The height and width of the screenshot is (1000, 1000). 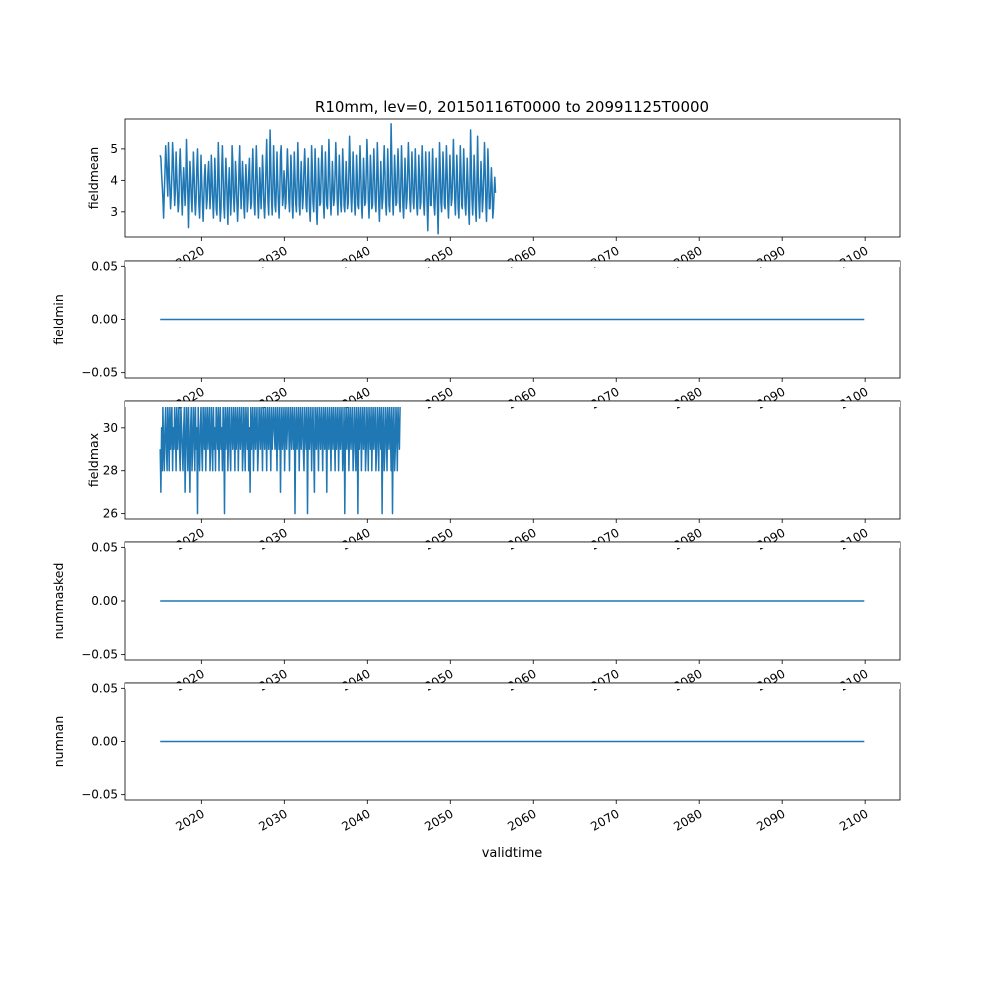 I want to click on y-tick-label: 4, so click(x=114, y=180).